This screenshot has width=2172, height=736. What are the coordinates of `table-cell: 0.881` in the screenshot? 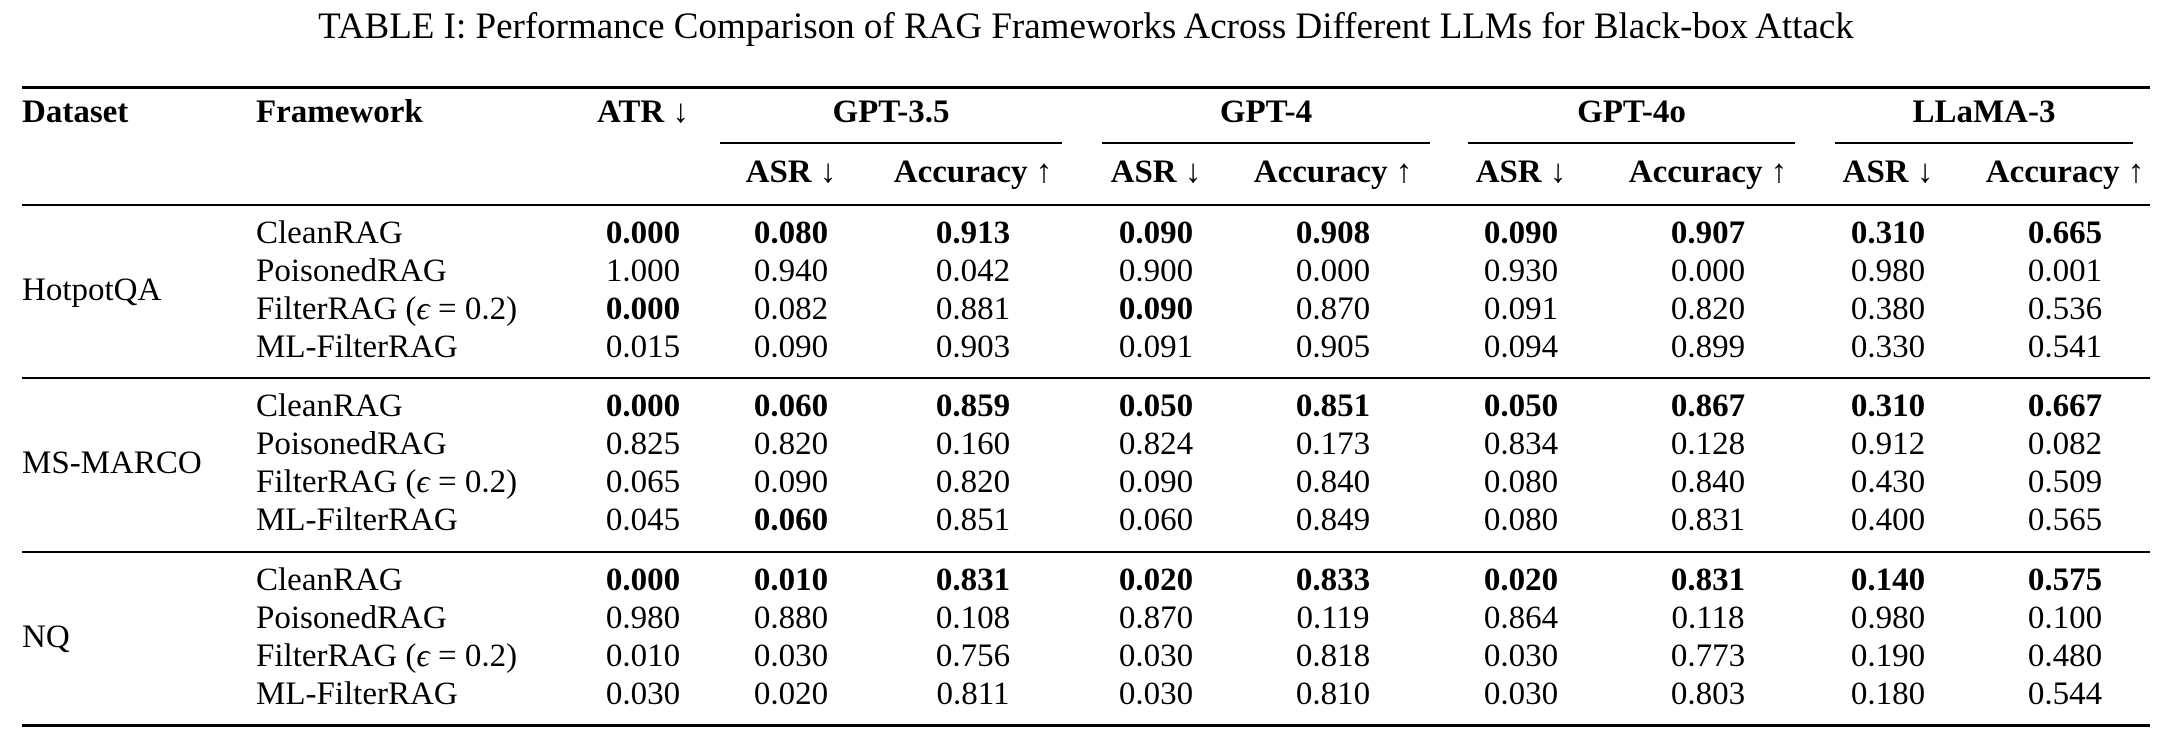 It's located at (973, 309).